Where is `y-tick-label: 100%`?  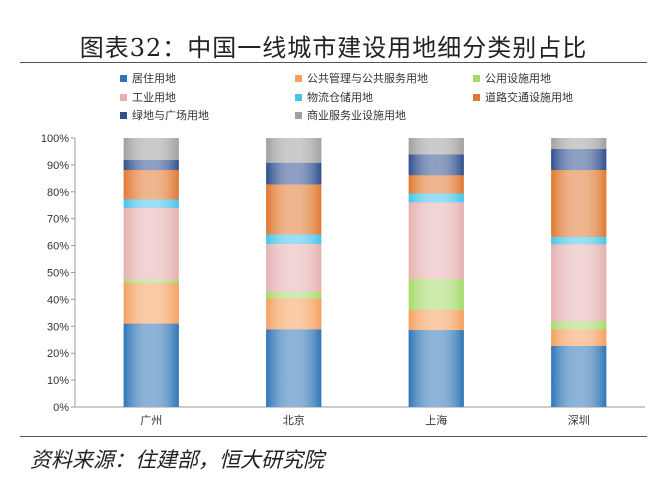 y-tick-label: 100% is located at coordinates (55, 139).